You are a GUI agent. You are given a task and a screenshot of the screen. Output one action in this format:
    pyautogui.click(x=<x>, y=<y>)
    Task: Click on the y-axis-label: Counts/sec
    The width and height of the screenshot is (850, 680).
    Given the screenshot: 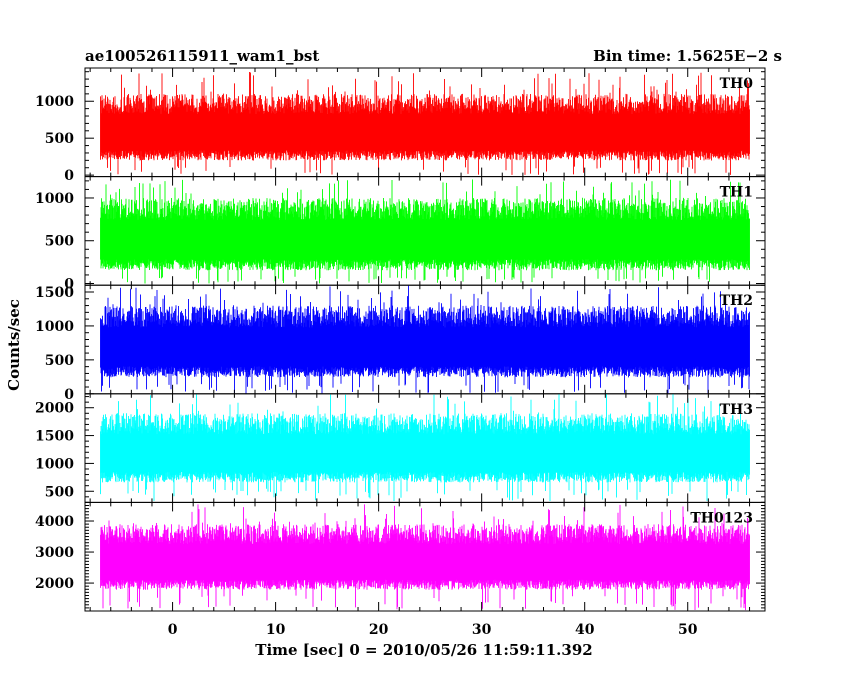 What is the action you would take?
    pyautogui.click(x=14, y=345)
    